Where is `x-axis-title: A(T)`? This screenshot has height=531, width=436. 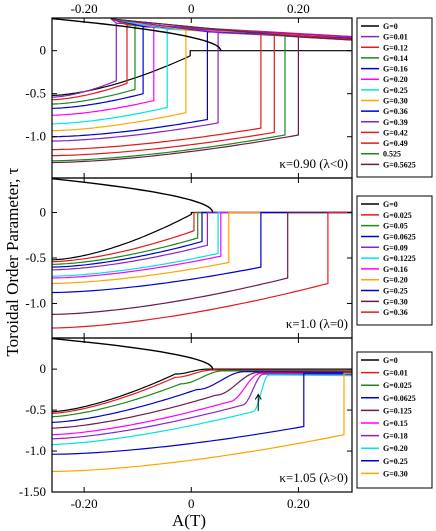 x-axis-title: A(T) is located at coordinates (189, 520).